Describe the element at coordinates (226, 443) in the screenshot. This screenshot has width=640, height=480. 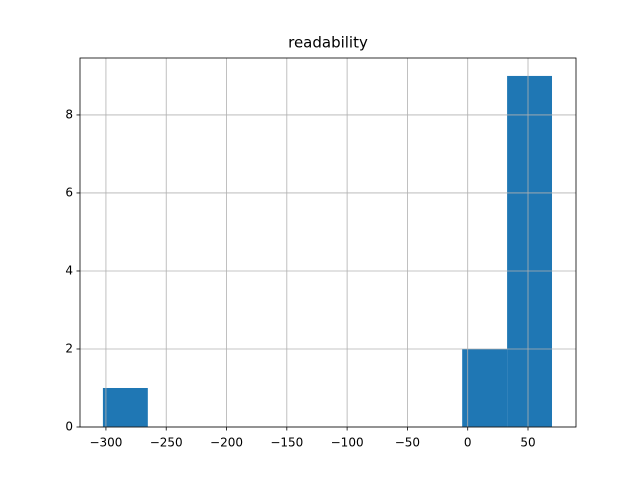
I see `x-tick-label: −200` at that location.